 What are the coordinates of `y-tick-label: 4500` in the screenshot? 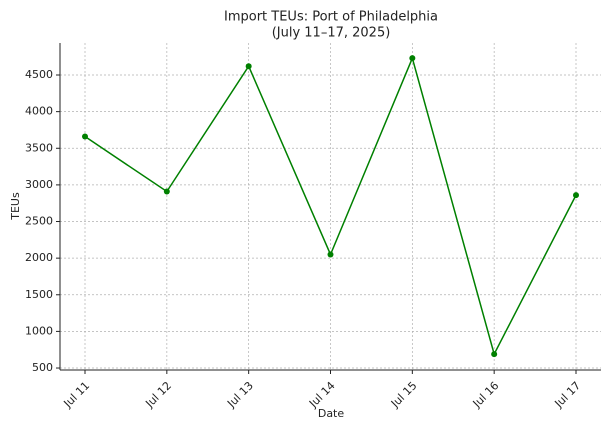 It's located at (39, 74).